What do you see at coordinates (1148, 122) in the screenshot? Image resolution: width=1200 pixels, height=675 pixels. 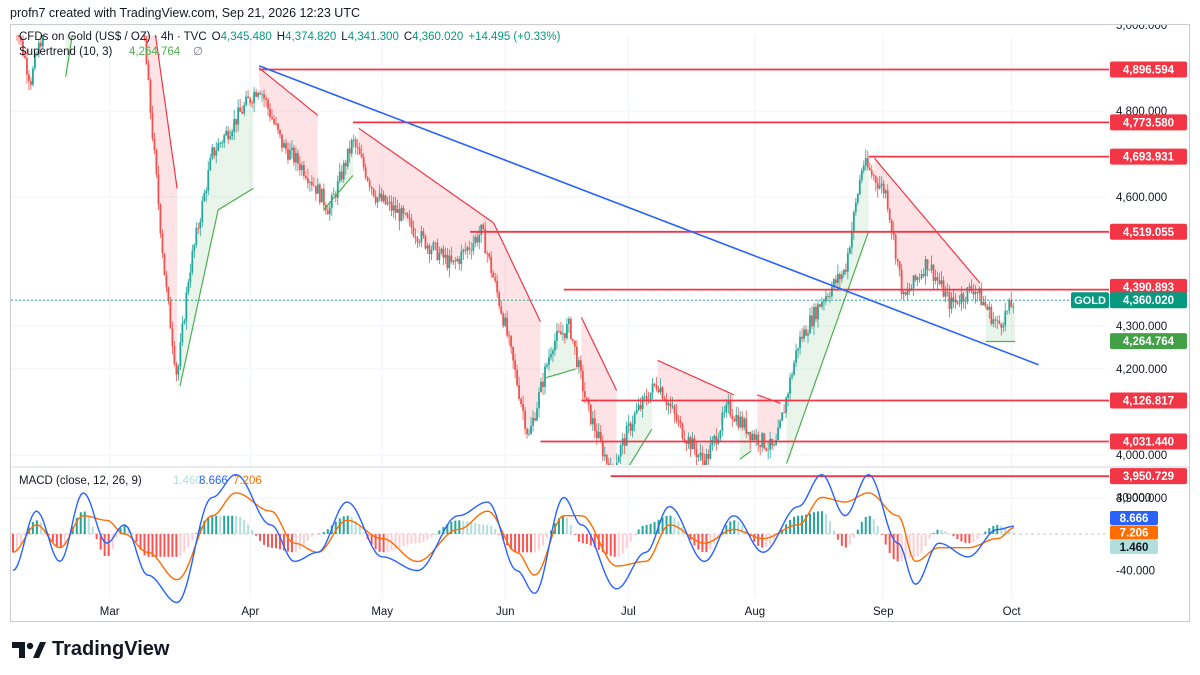 I see `level-badge` at bounding box center [1148, 122].